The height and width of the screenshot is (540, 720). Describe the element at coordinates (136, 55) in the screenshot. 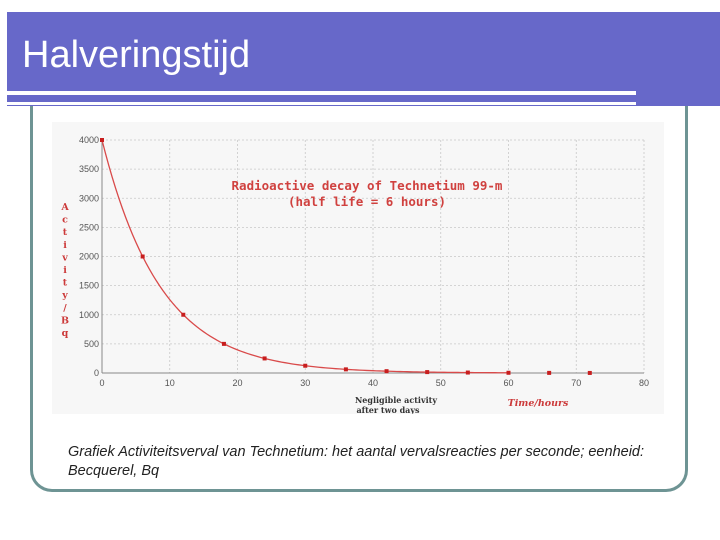

I see `slide-title: Halveringstijd` at that location.